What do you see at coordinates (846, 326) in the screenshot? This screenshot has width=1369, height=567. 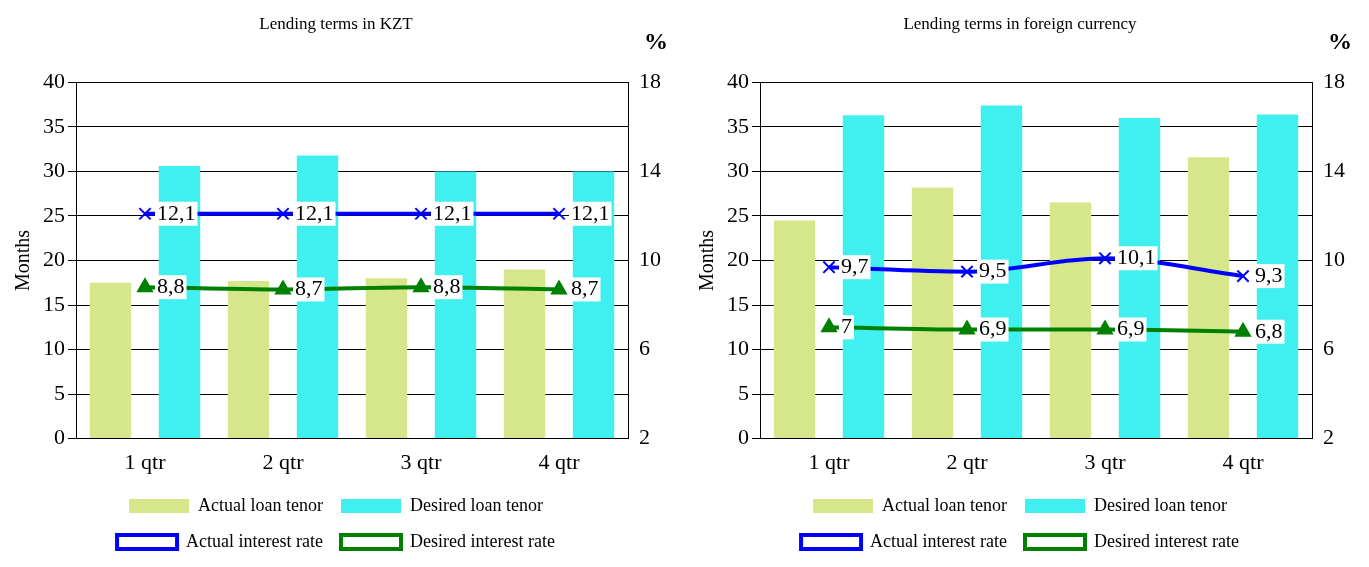 I see `data-label: 7` at bounding box center [846, 326].